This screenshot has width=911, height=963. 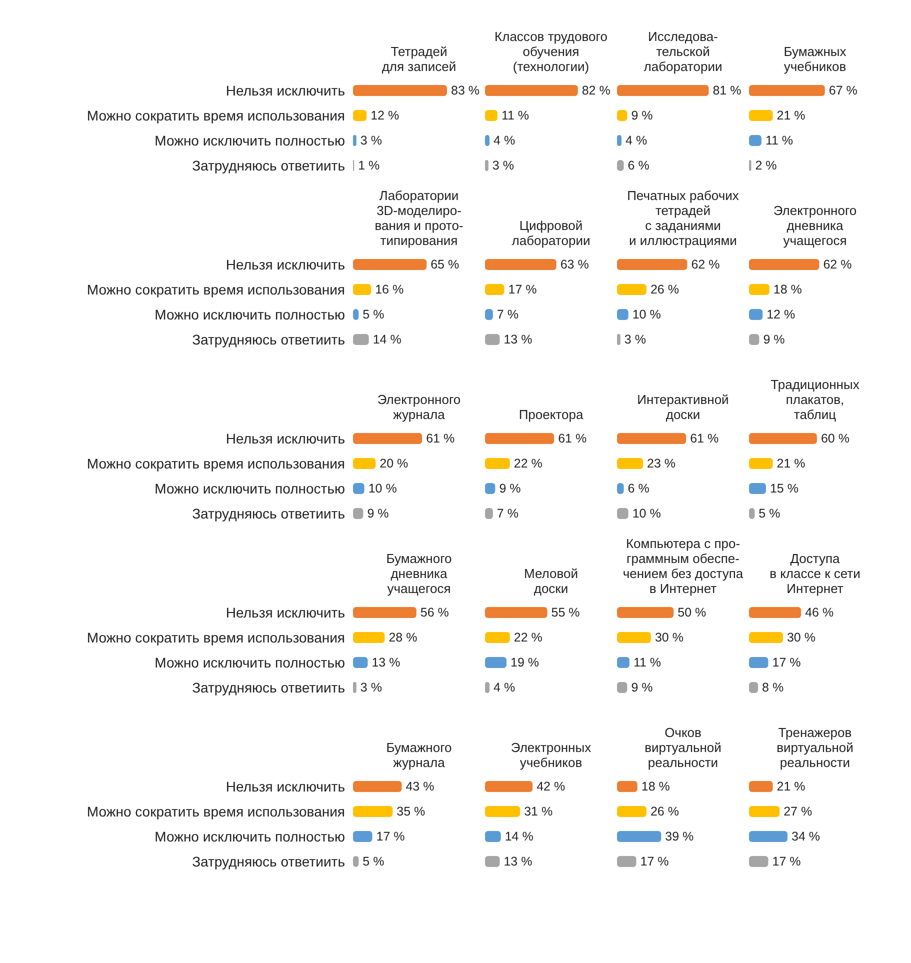 I want to click on data-label: 39 %, so click(x=679, y=837).